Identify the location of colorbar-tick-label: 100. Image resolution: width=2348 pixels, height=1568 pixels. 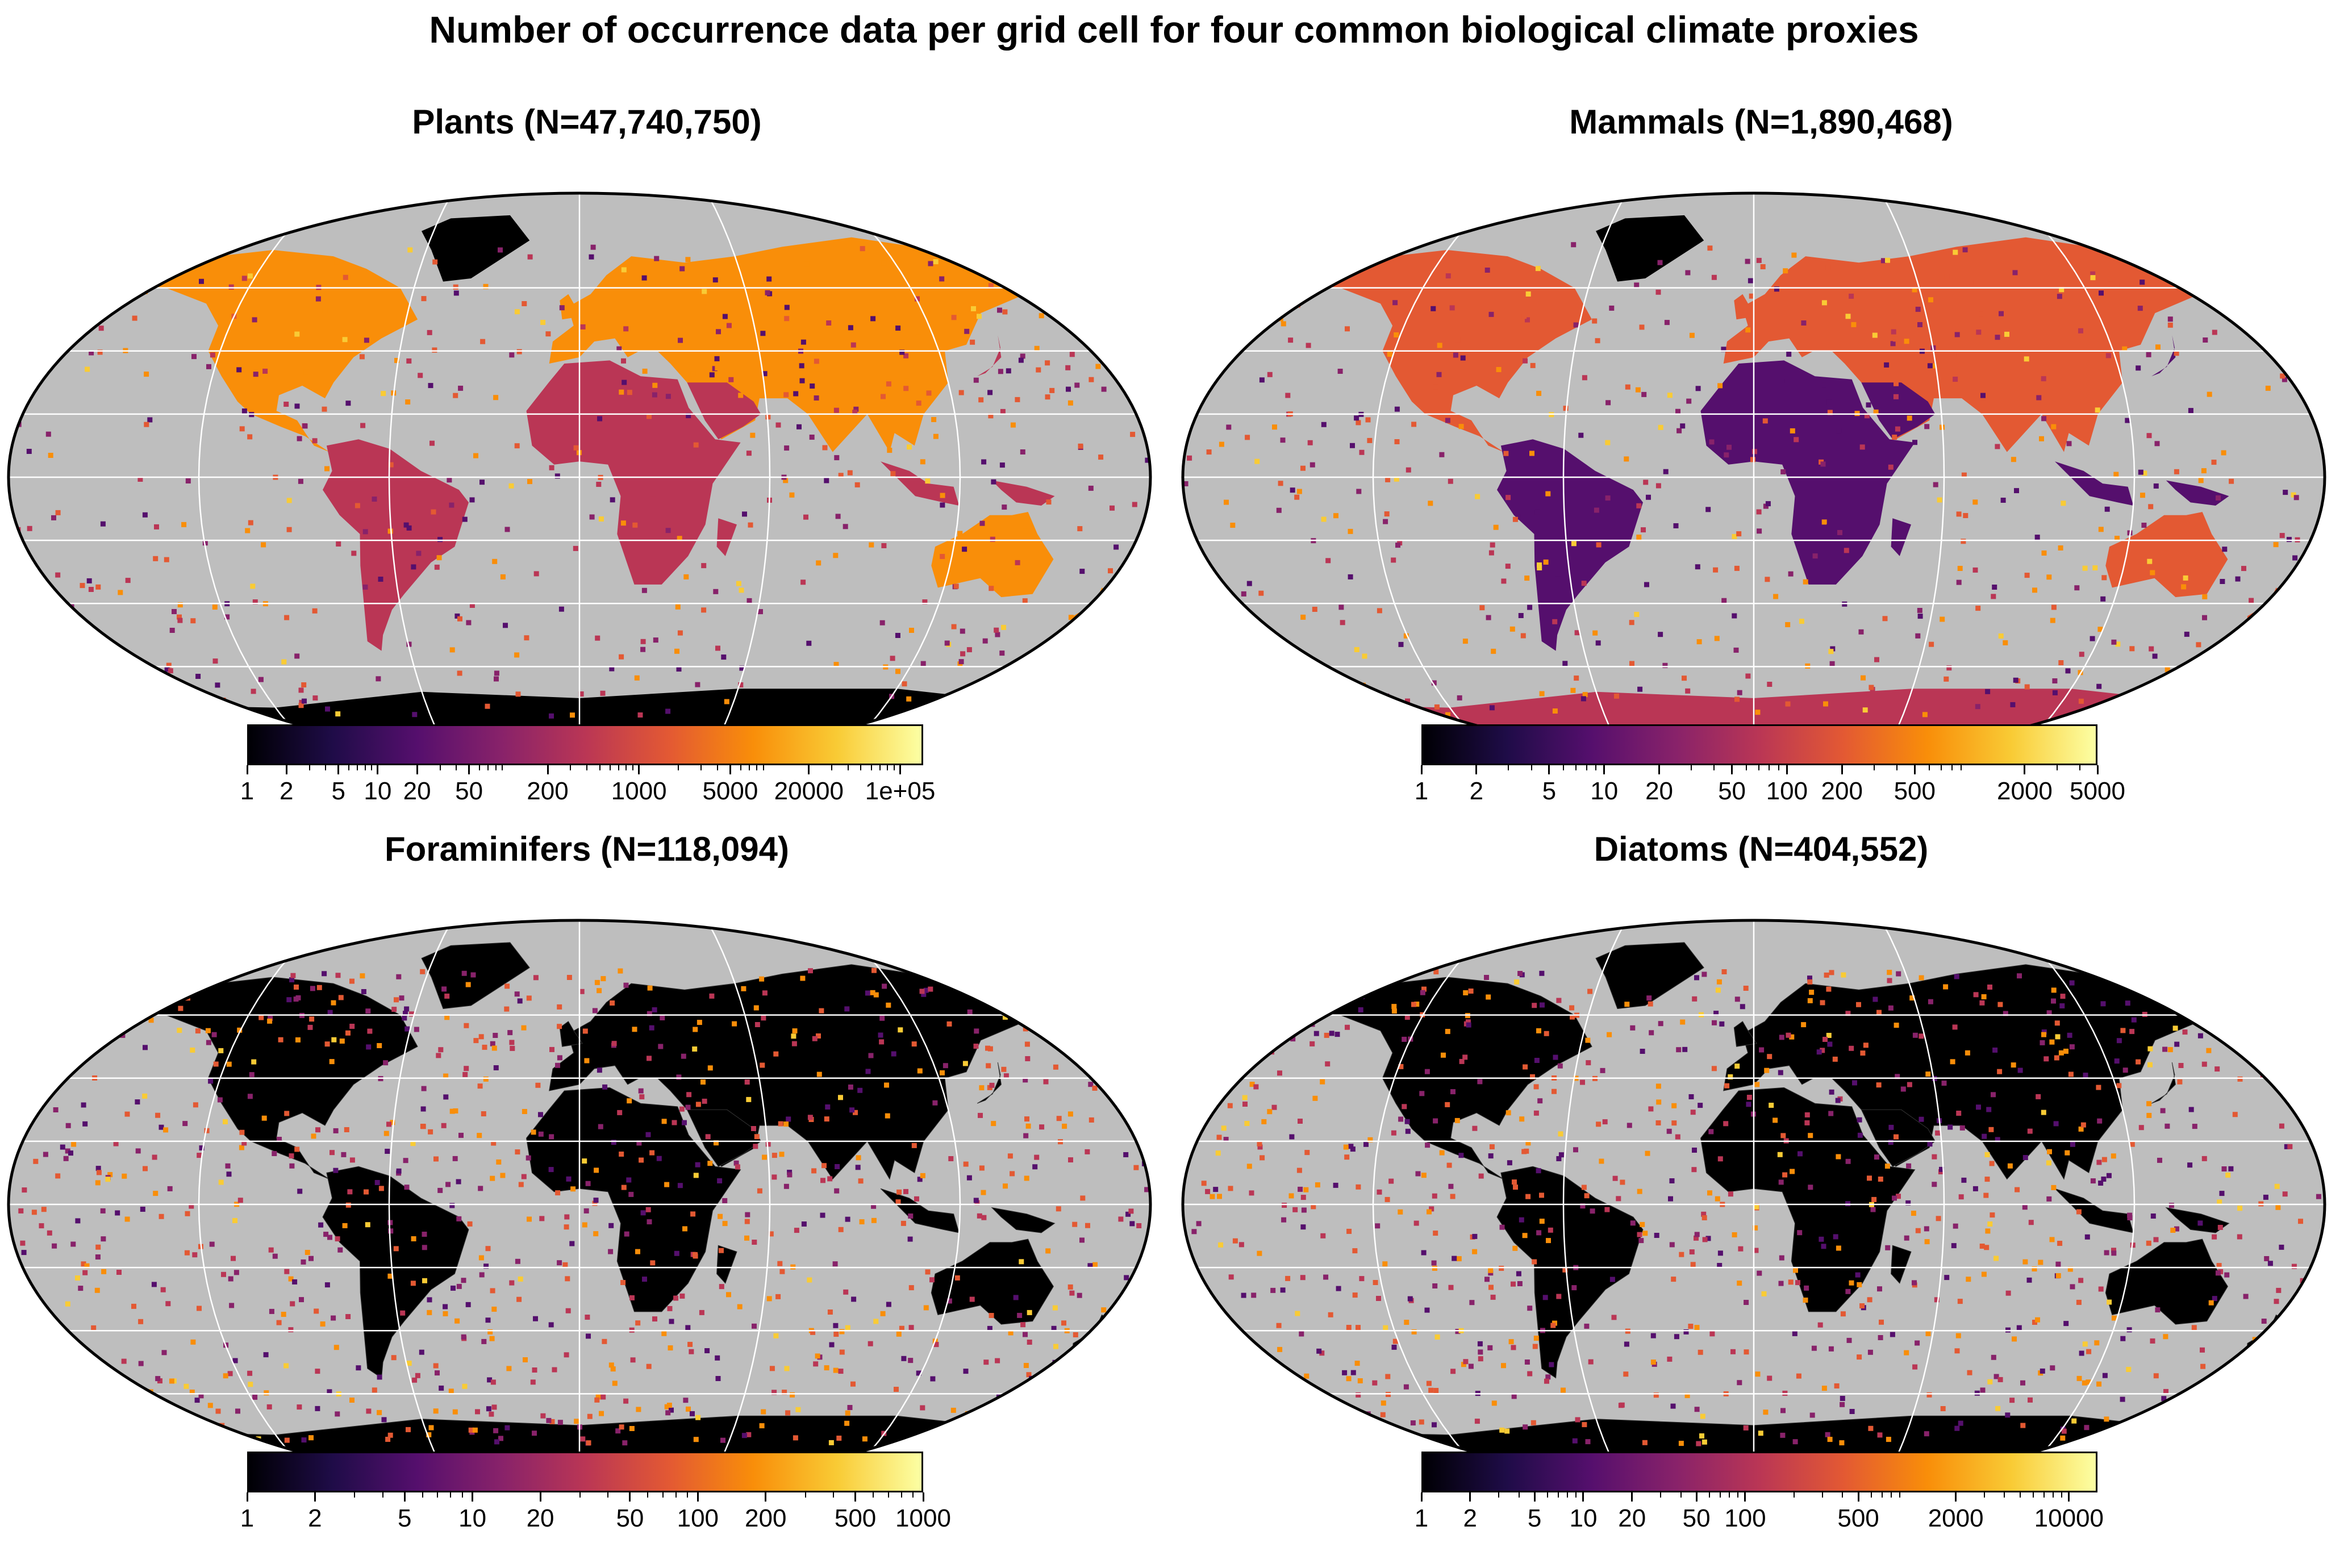
(1787, 791).